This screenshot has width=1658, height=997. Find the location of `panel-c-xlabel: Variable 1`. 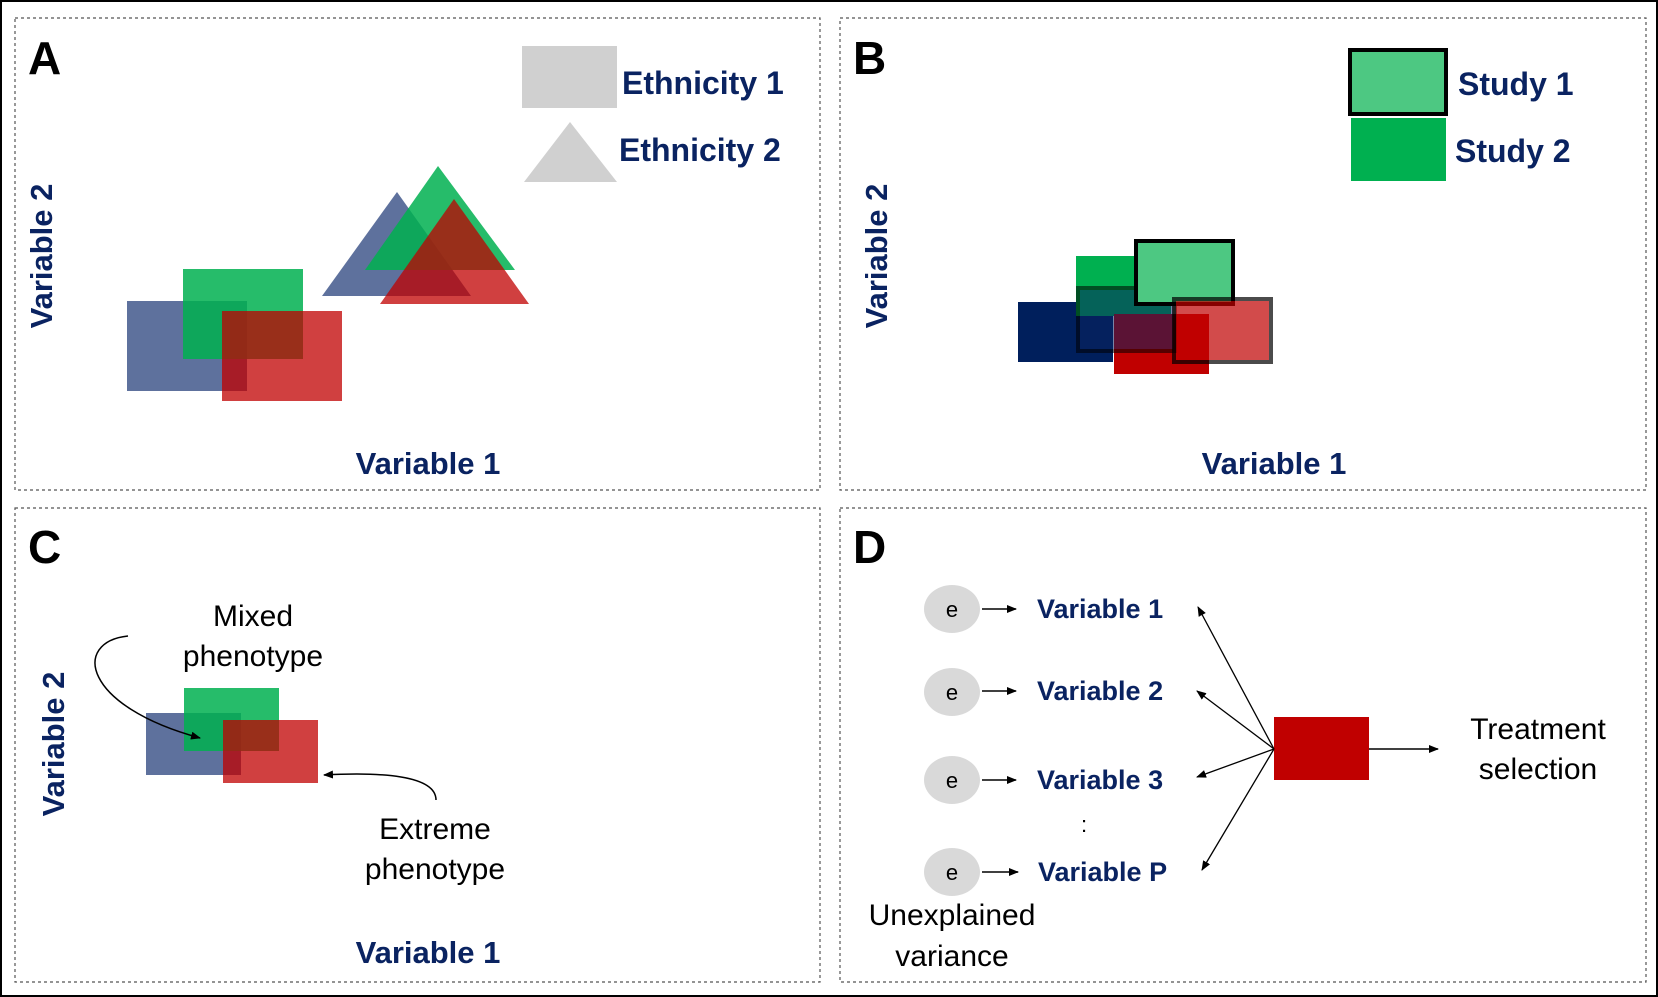

panel-c-xlabel: Variable 1 is located at coordinates (428, 952).